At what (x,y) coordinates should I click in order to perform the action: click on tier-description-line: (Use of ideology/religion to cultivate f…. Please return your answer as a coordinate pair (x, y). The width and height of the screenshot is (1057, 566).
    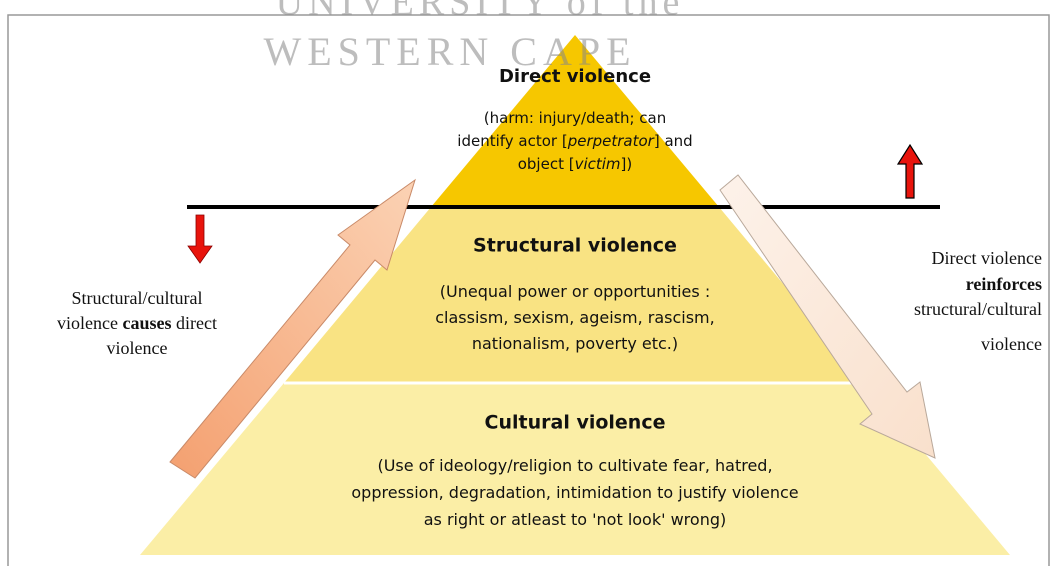
    Looking at the image, I should click on (574, 465).